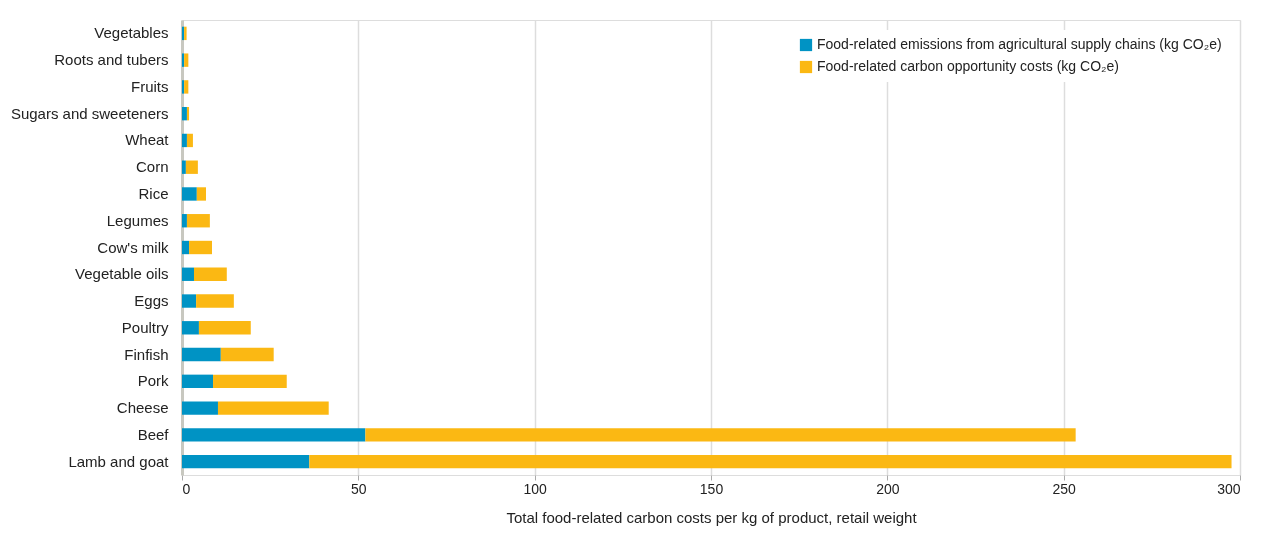 This screenshot has width=1285, height=557. I want to click on x-tick-label: 100, so click(535, 488).